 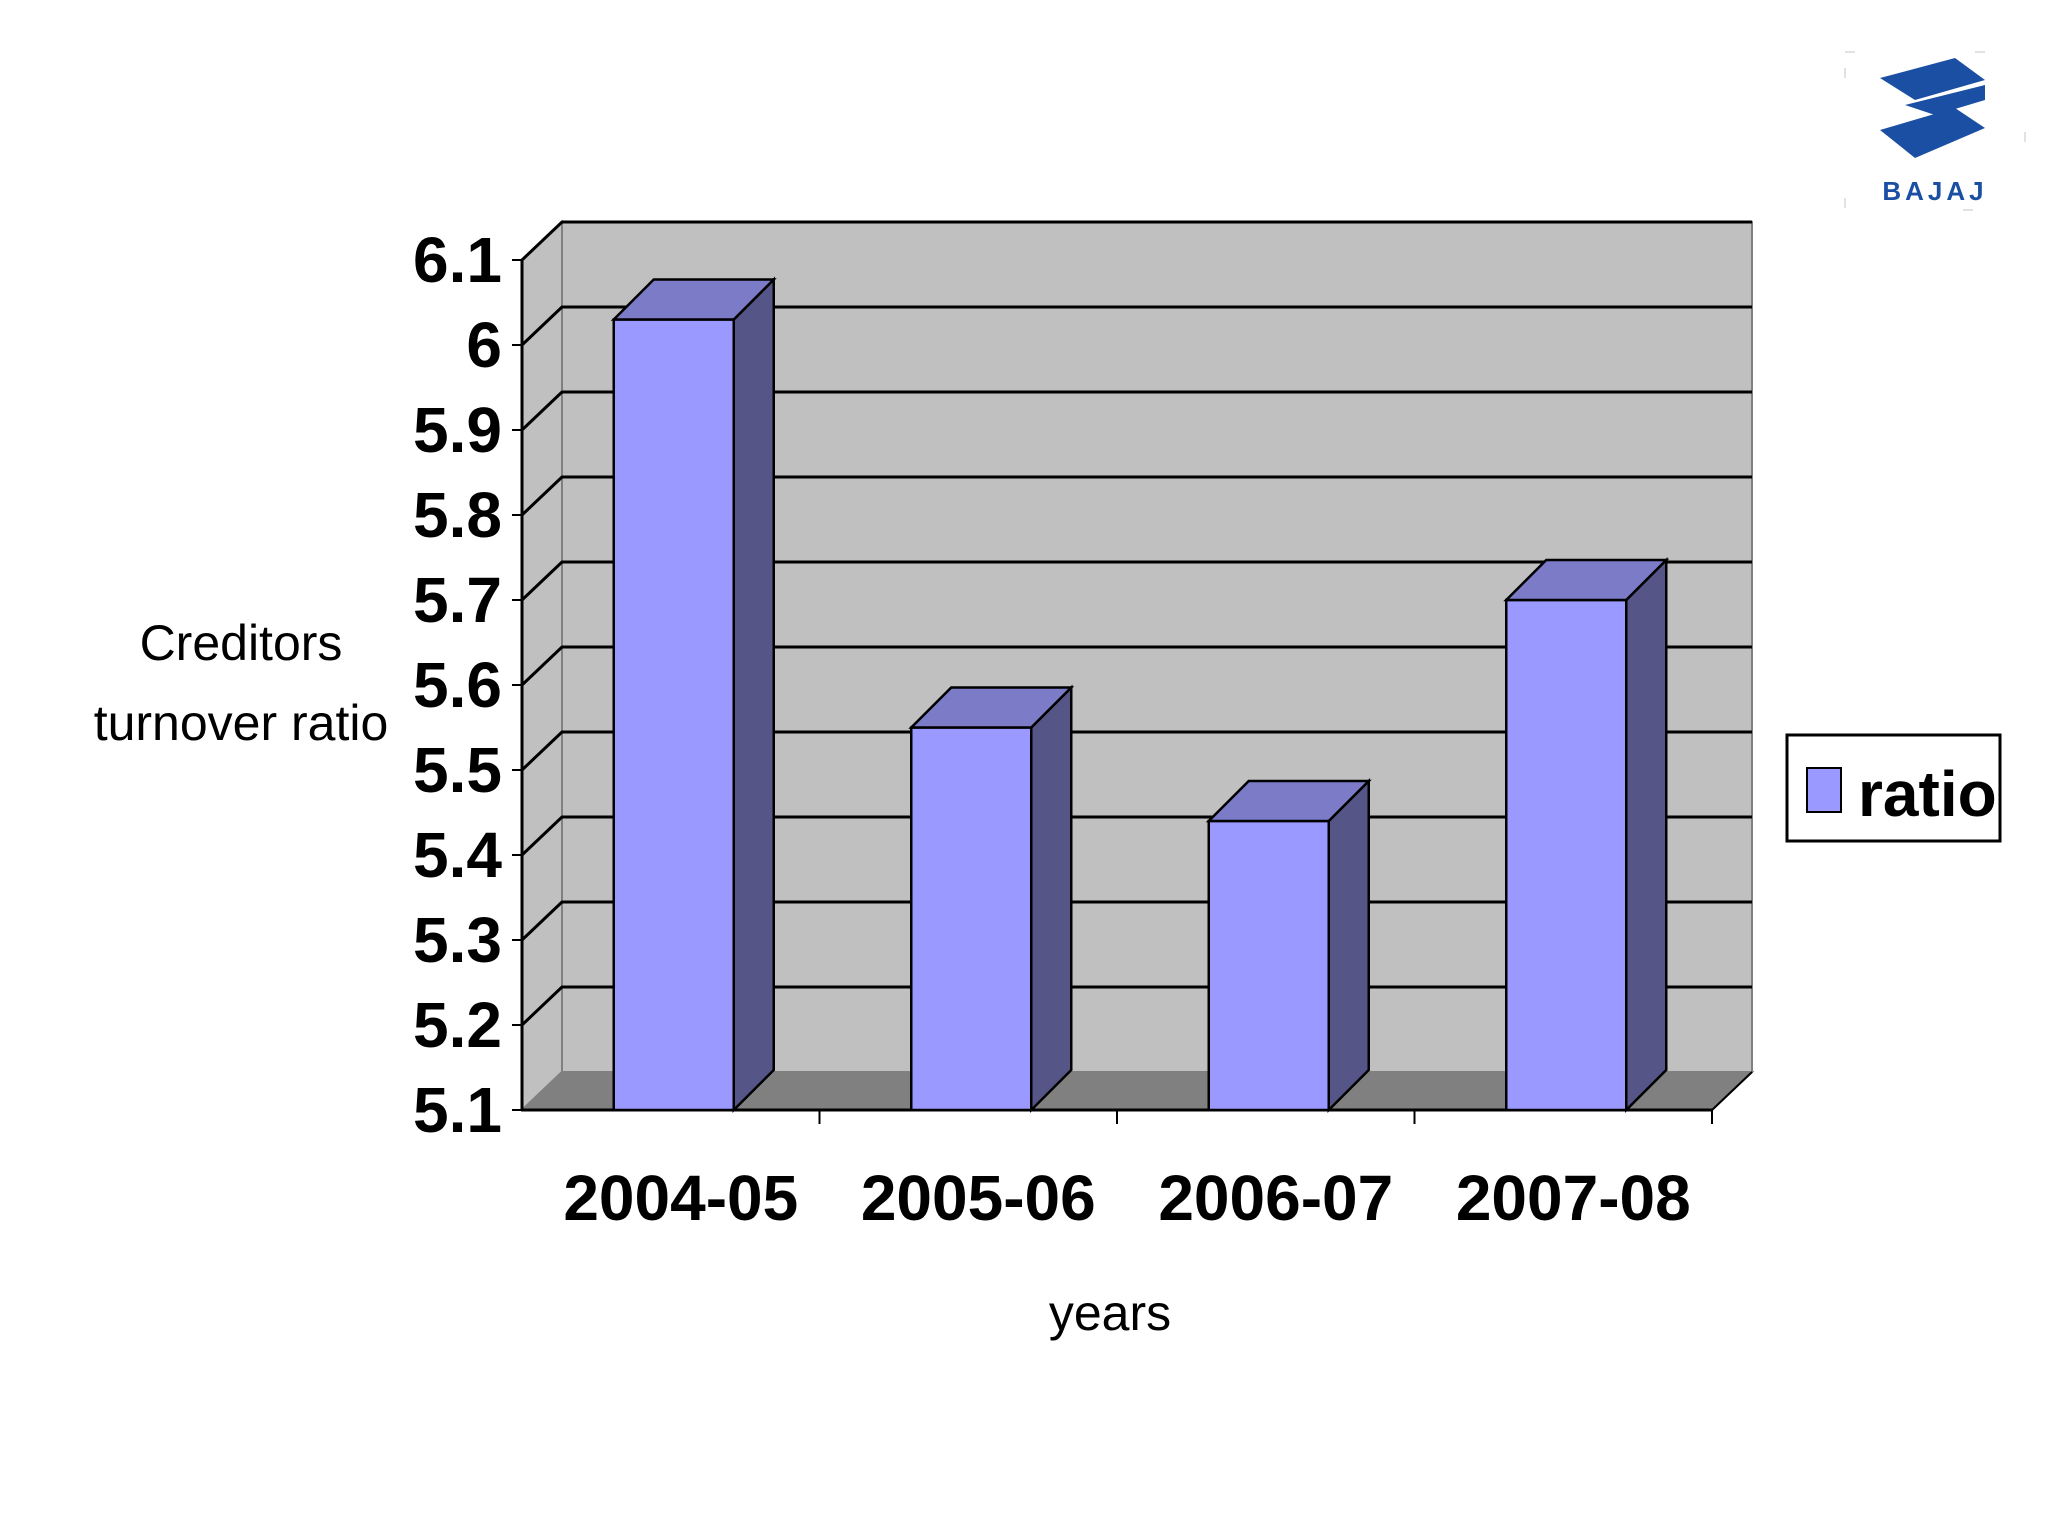 What do you see at coordinates (1927, 794) in the screenshot?
I see `legend-entry-ratio: ratio` at bounding box center [1927, 794].